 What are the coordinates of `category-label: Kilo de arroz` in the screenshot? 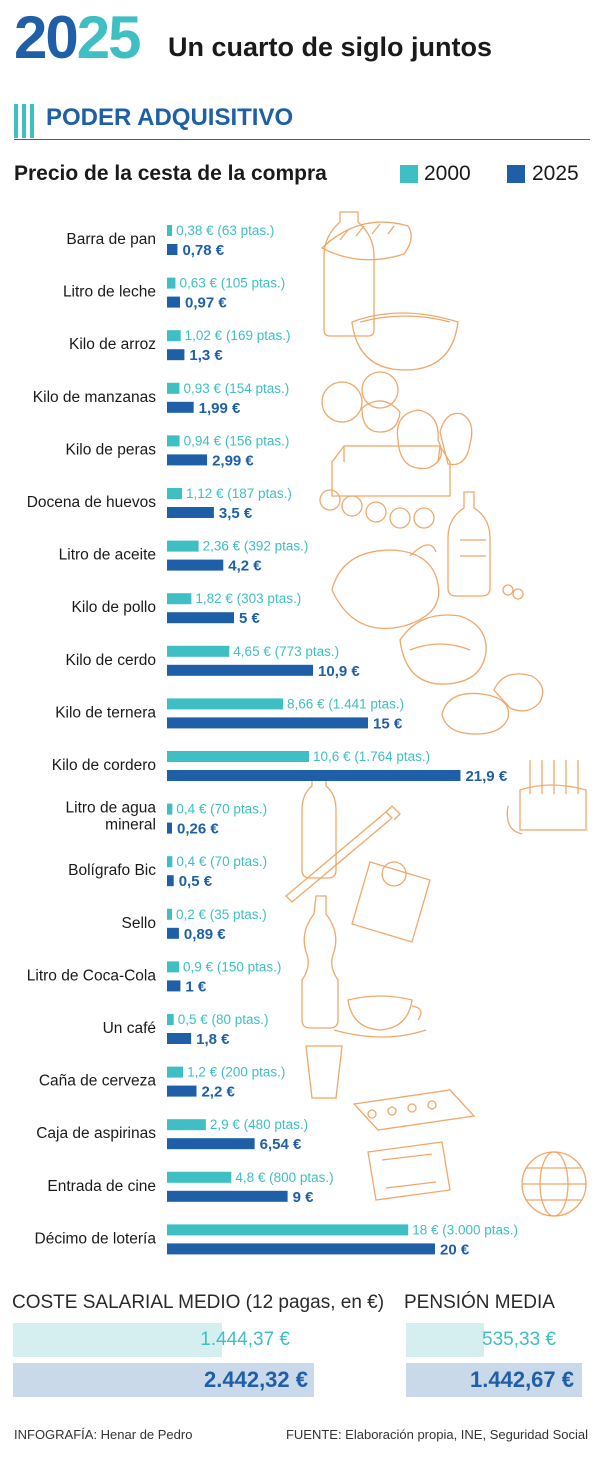 It's located at (112, 344).